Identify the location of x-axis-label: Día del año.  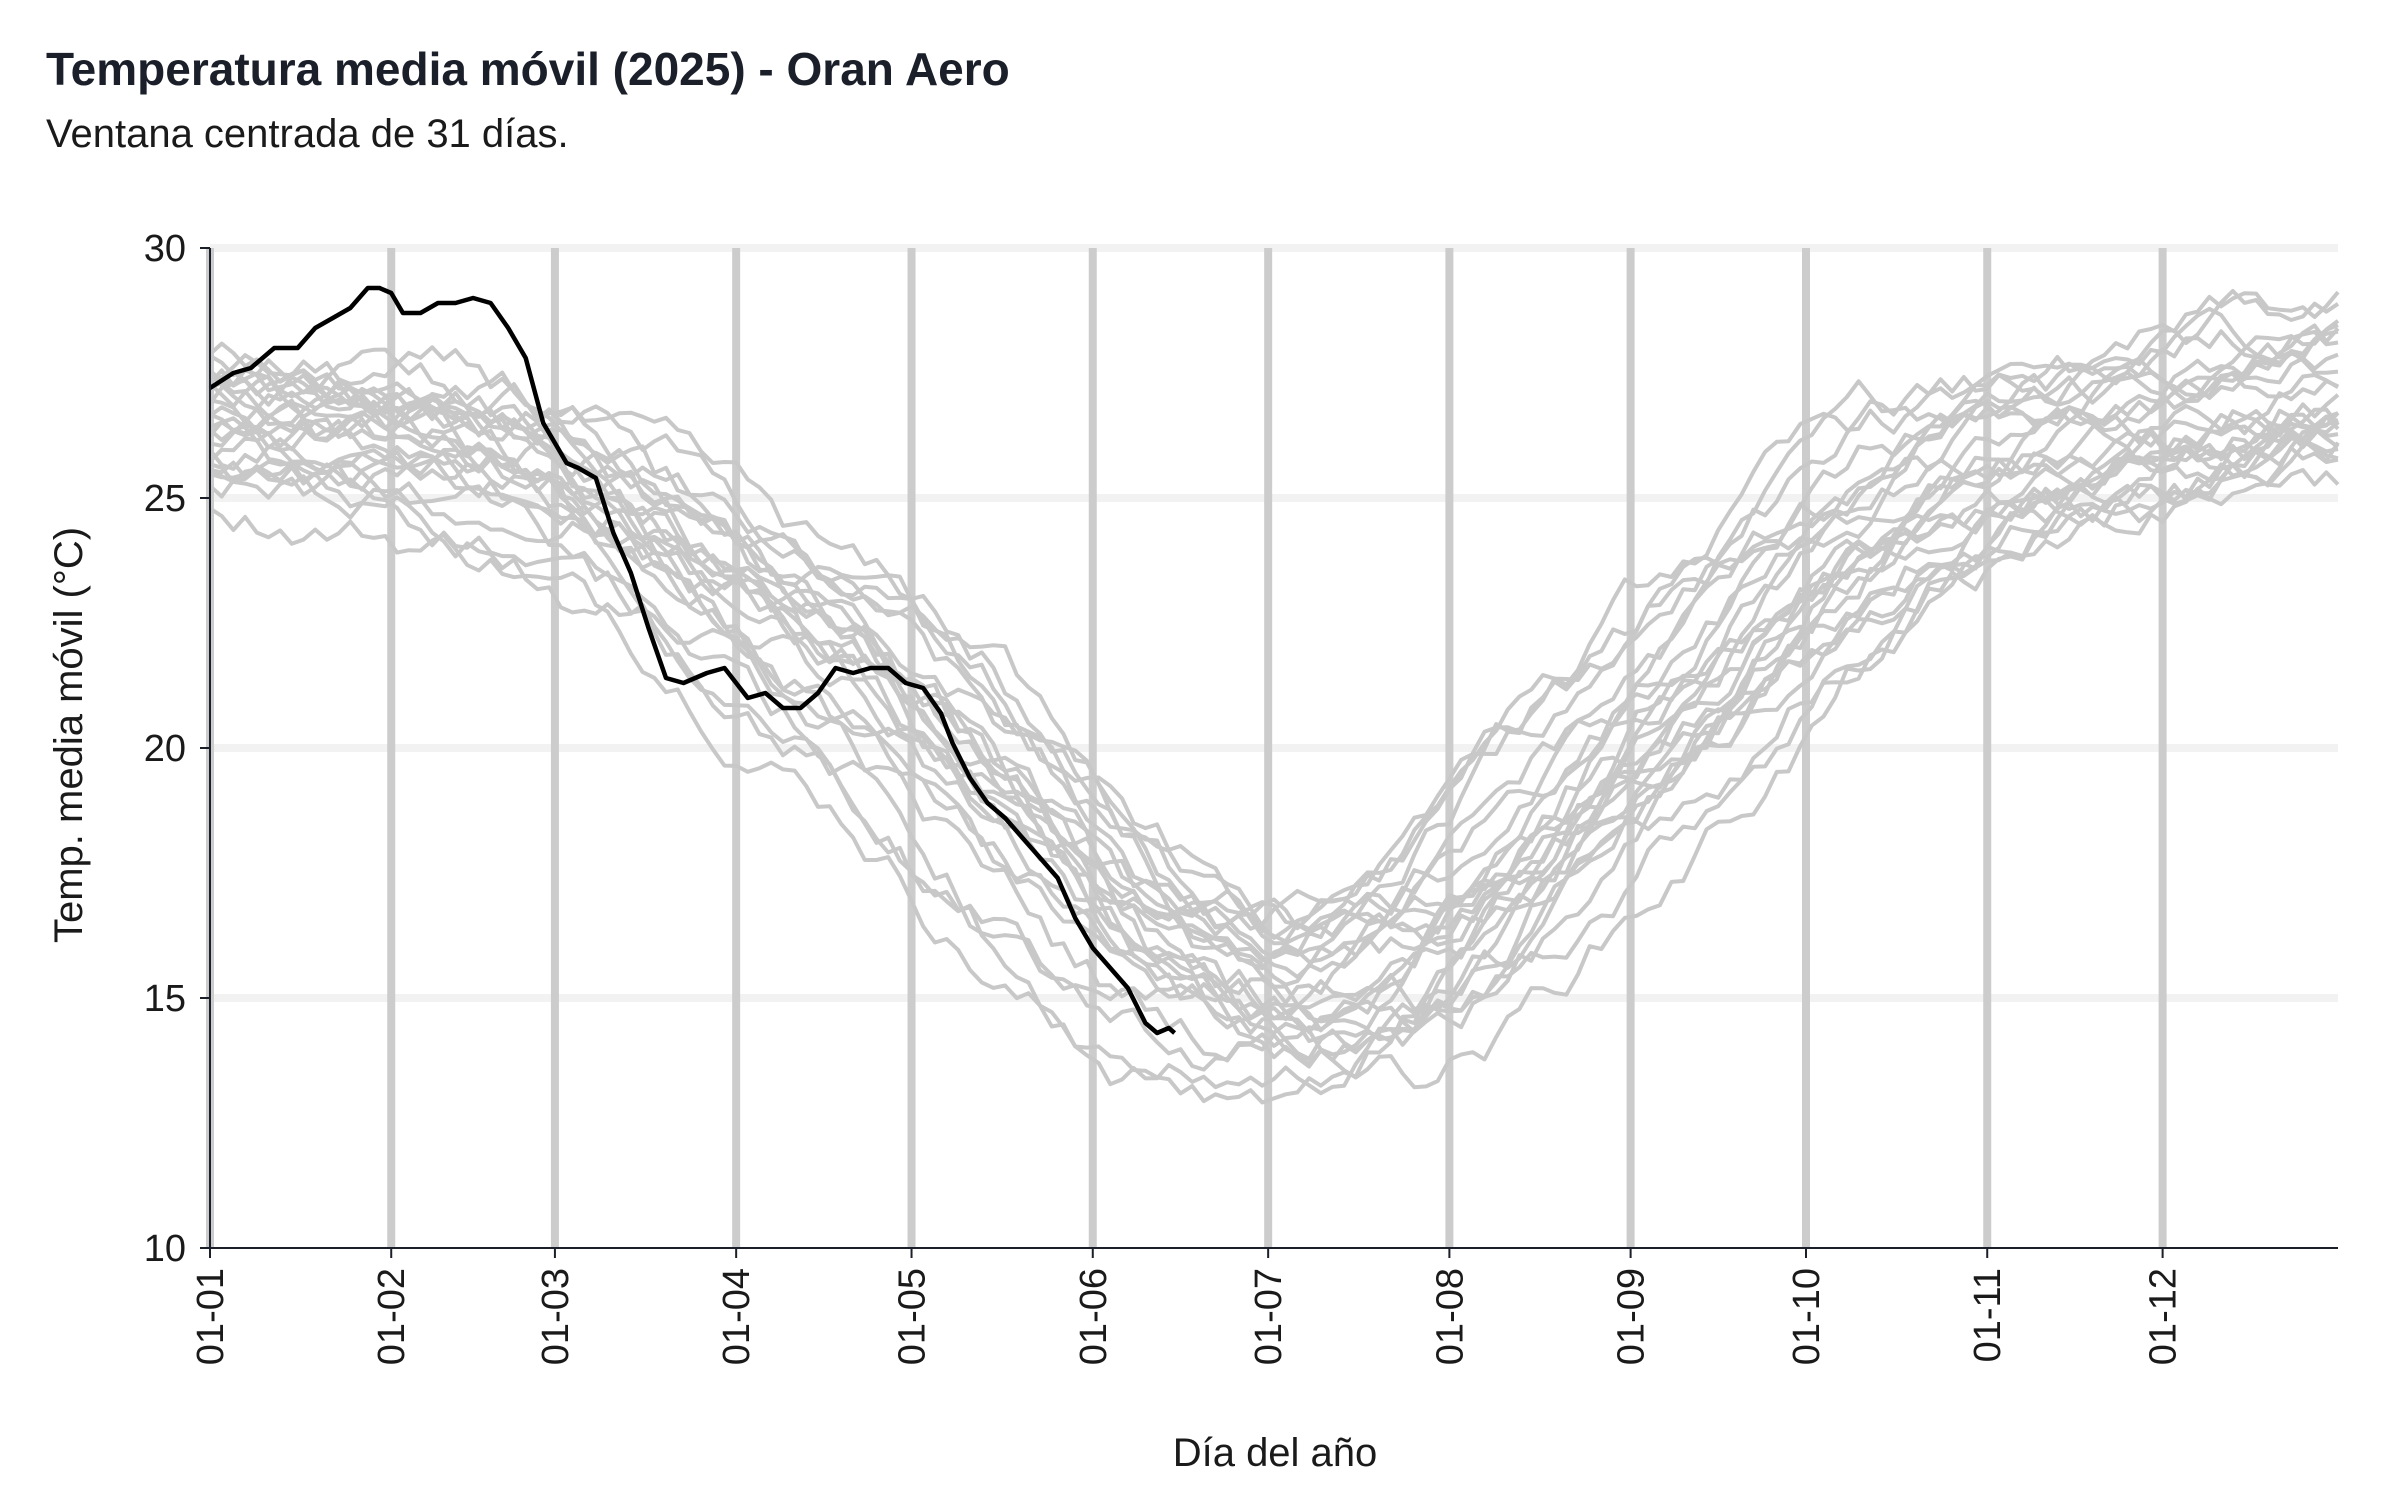
(1275, 1453).